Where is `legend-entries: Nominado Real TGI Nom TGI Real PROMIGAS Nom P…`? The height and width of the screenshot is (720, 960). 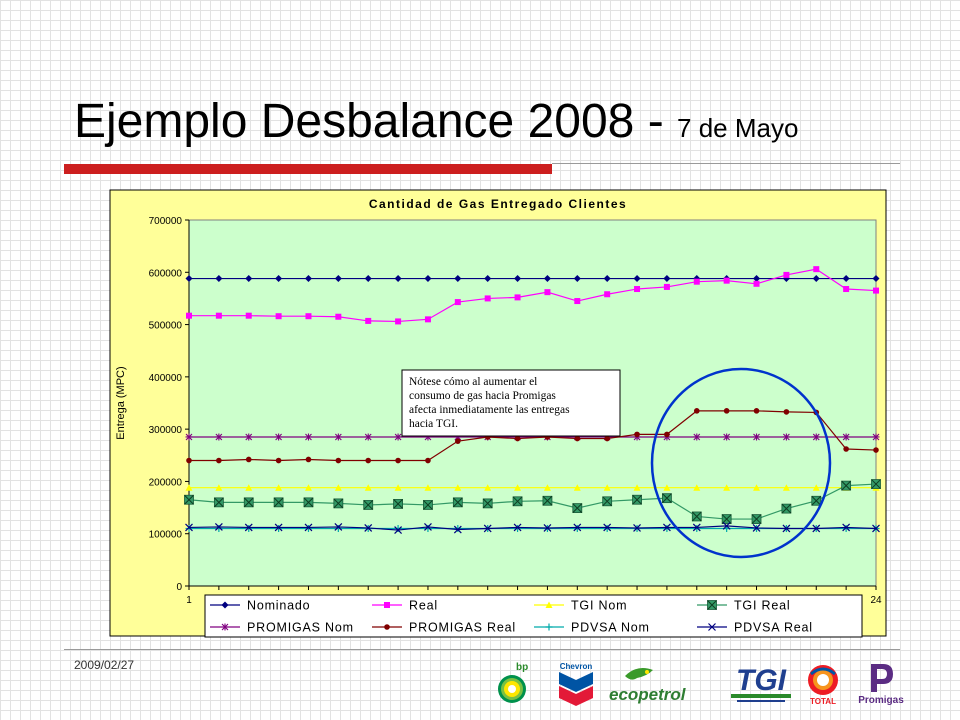 legend-entries: Nominado Real TGI Nom TGI Real PROMIGAS Nom P… is located at coordinates (511, 617).